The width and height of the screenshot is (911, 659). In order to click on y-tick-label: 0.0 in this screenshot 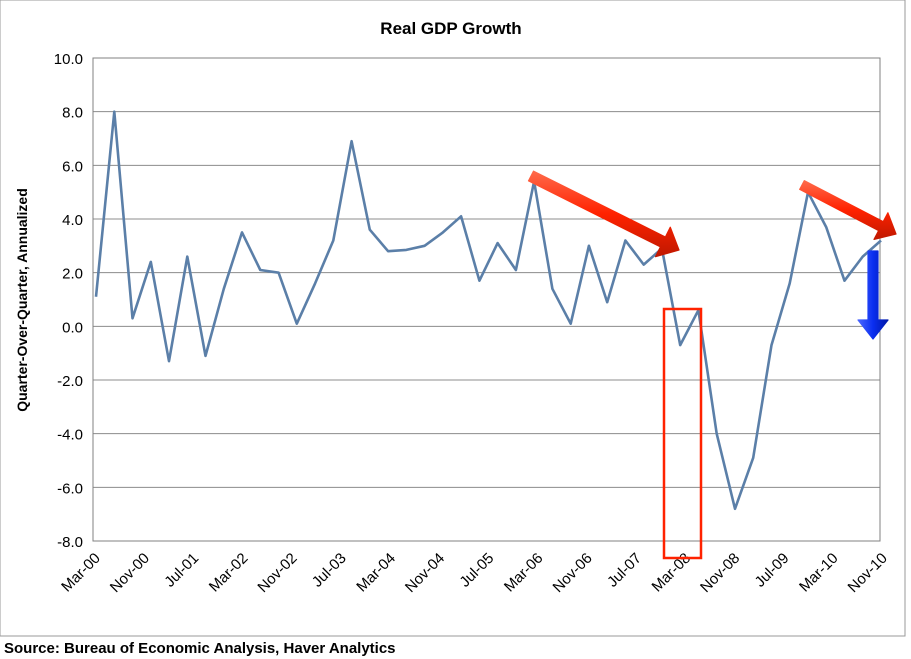, I will do `click(72, 327)`.